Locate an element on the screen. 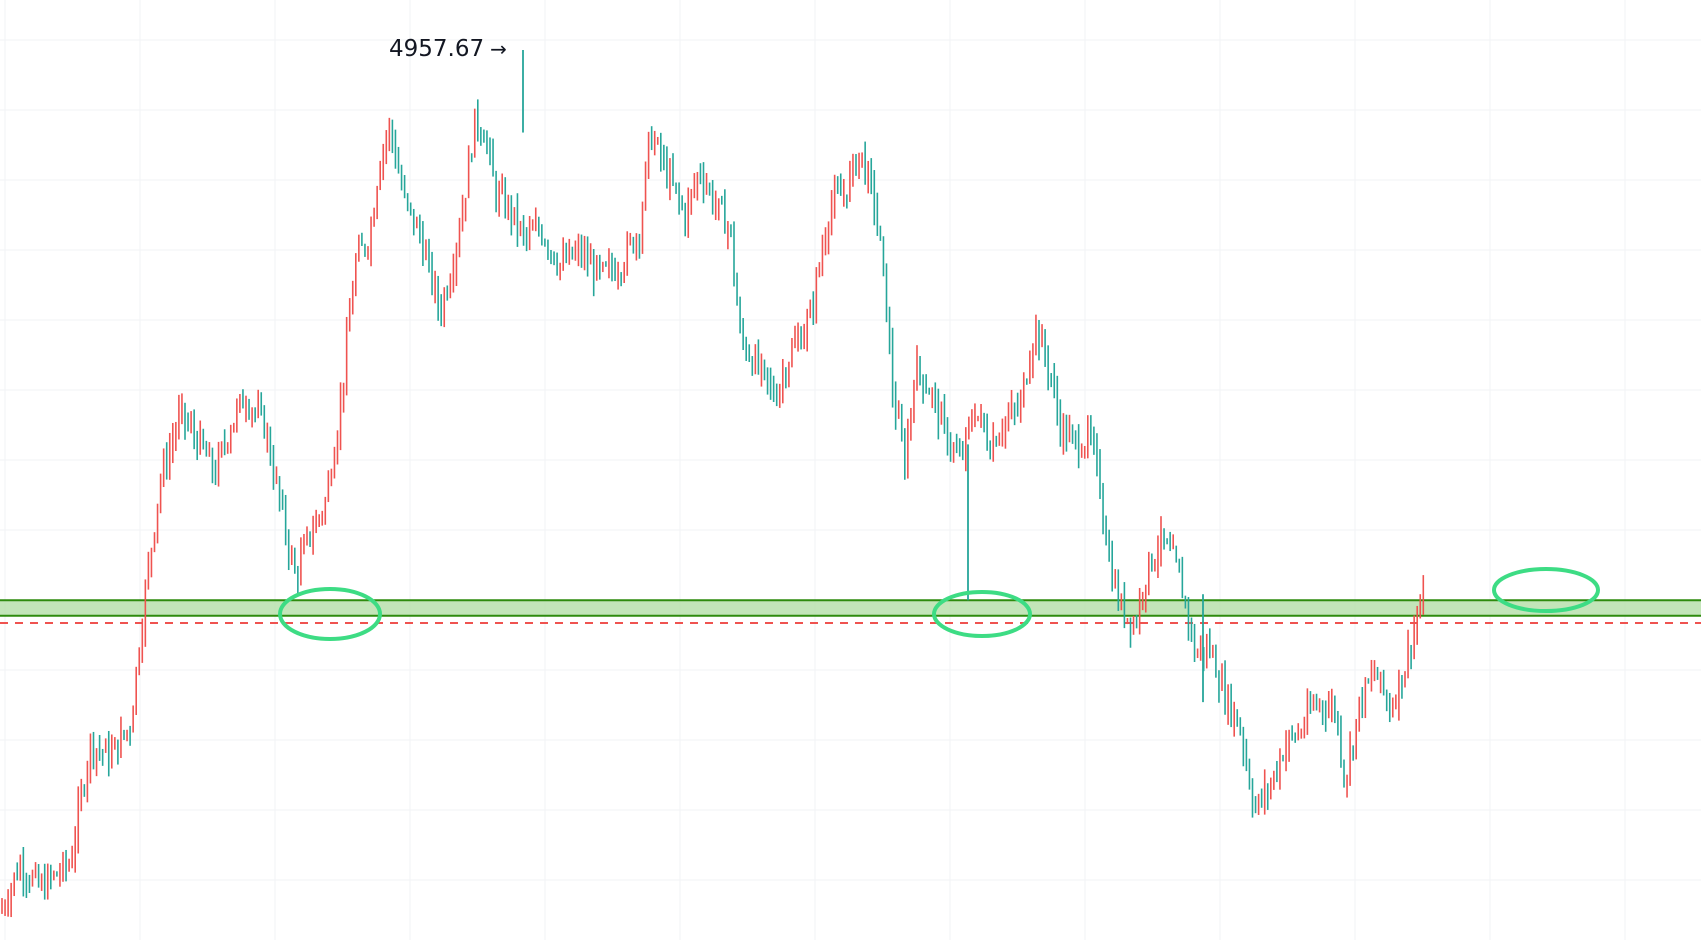 Image resolution: width=1701 pixels, height=940 pixels. peak-price-label: 4957.67 → is located at coordinates (448, 49).